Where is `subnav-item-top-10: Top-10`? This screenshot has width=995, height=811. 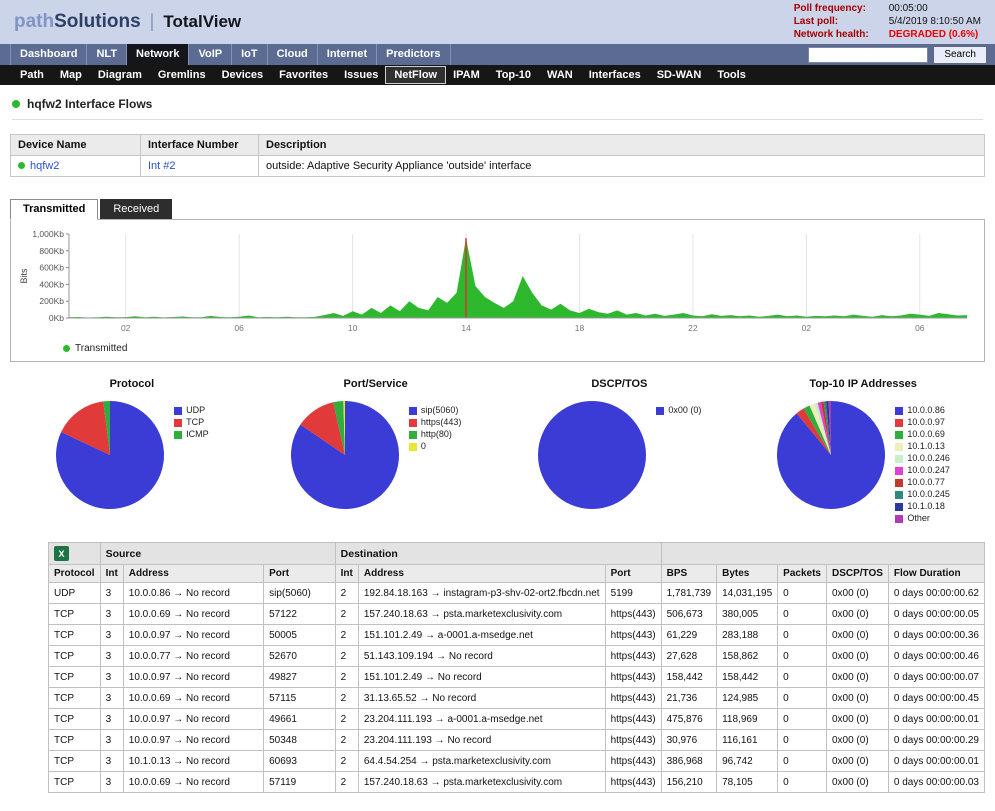 subnav-item-top-10: Top-10 is located at coordinates (513, 75).